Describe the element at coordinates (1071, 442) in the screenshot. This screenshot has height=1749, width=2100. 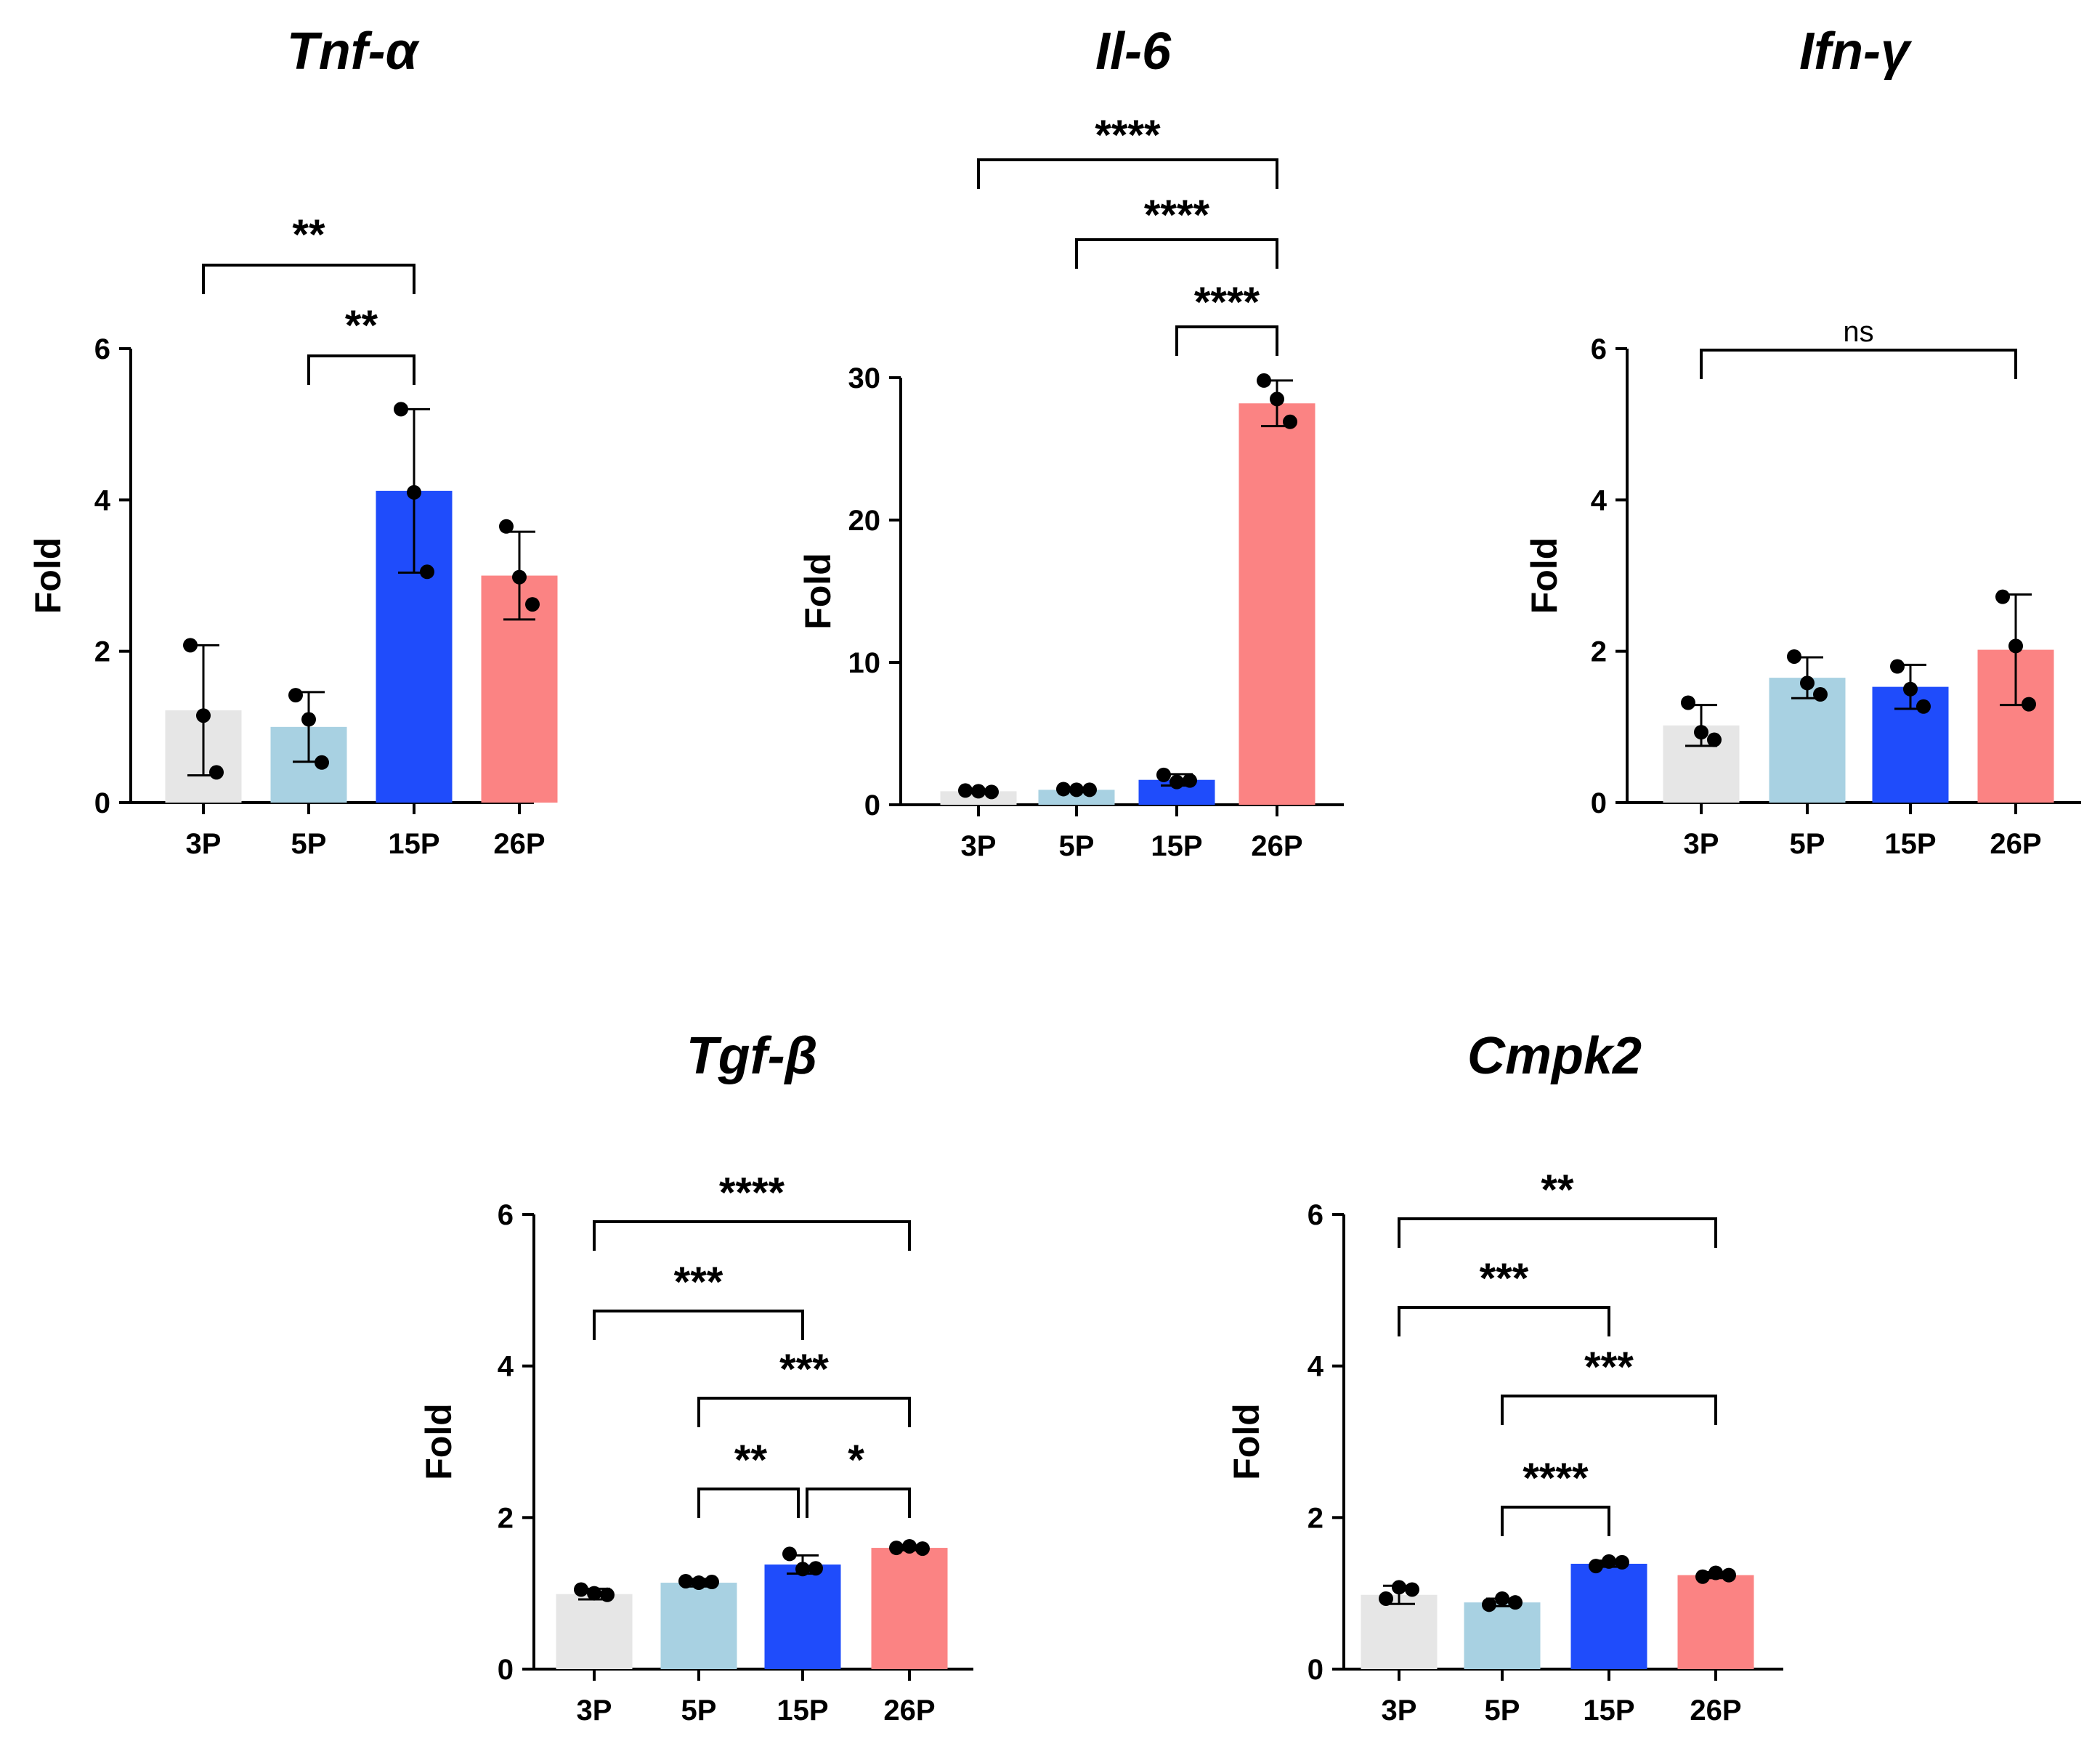
I see `chart-panel: Il-6 Fold 0 10 20 30 3P 5P 15P 26P **** **** ****` at that location.